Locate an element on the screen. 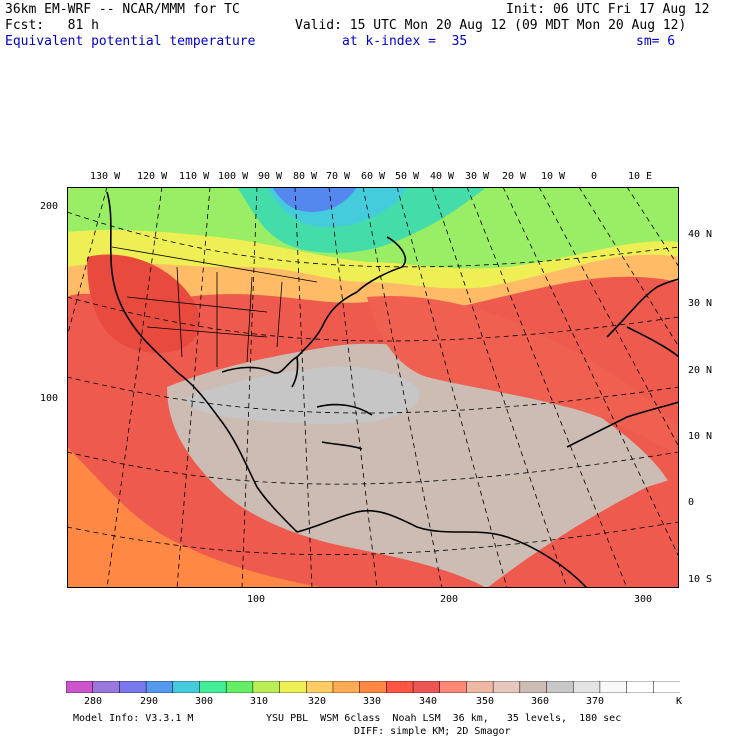 Image resolution: width=740 pixels, height=740 pixels. init-time: Init: 06 UTC Fri 17 Aug 12 is located at coordinates (608, 9).